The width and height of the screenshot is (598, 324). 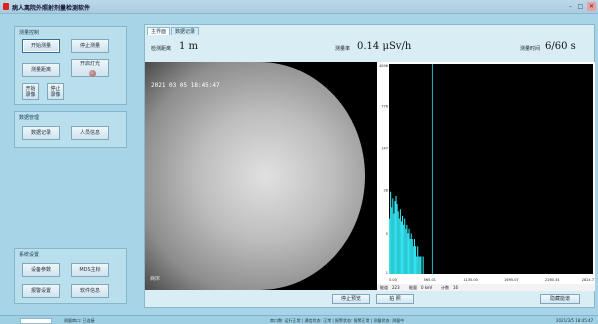 What do you see at coordinates (89, 64) in the screenshot?
I see `fill-light-label: 开启灯光` at bounding box center [89, 64].